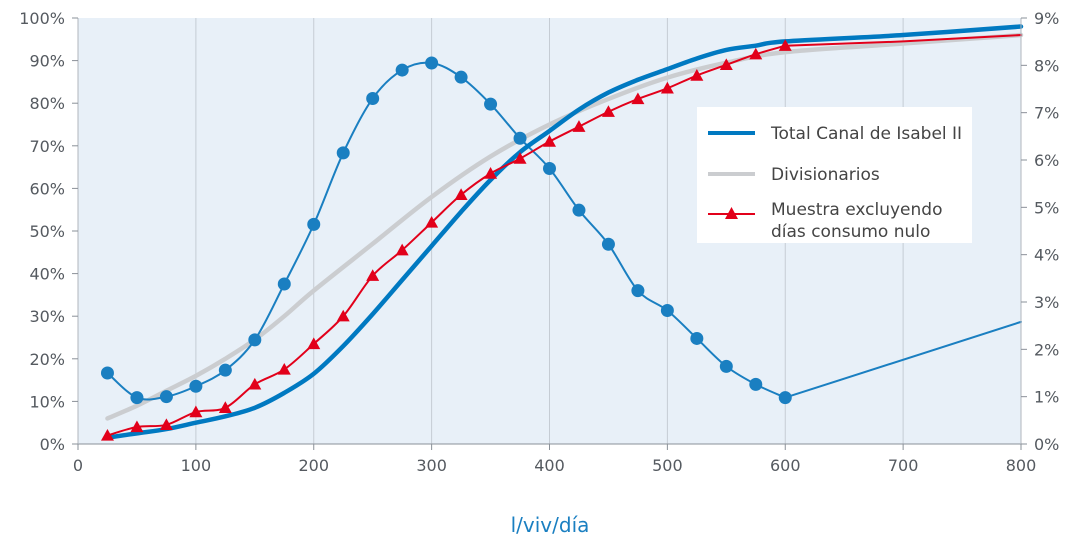 Image resolution: width=1068 pixels, height=546 pixels. Describe the element at coordinates (903, 359) in the screenshot. I see `series-distribucion-line-extension` at that location.